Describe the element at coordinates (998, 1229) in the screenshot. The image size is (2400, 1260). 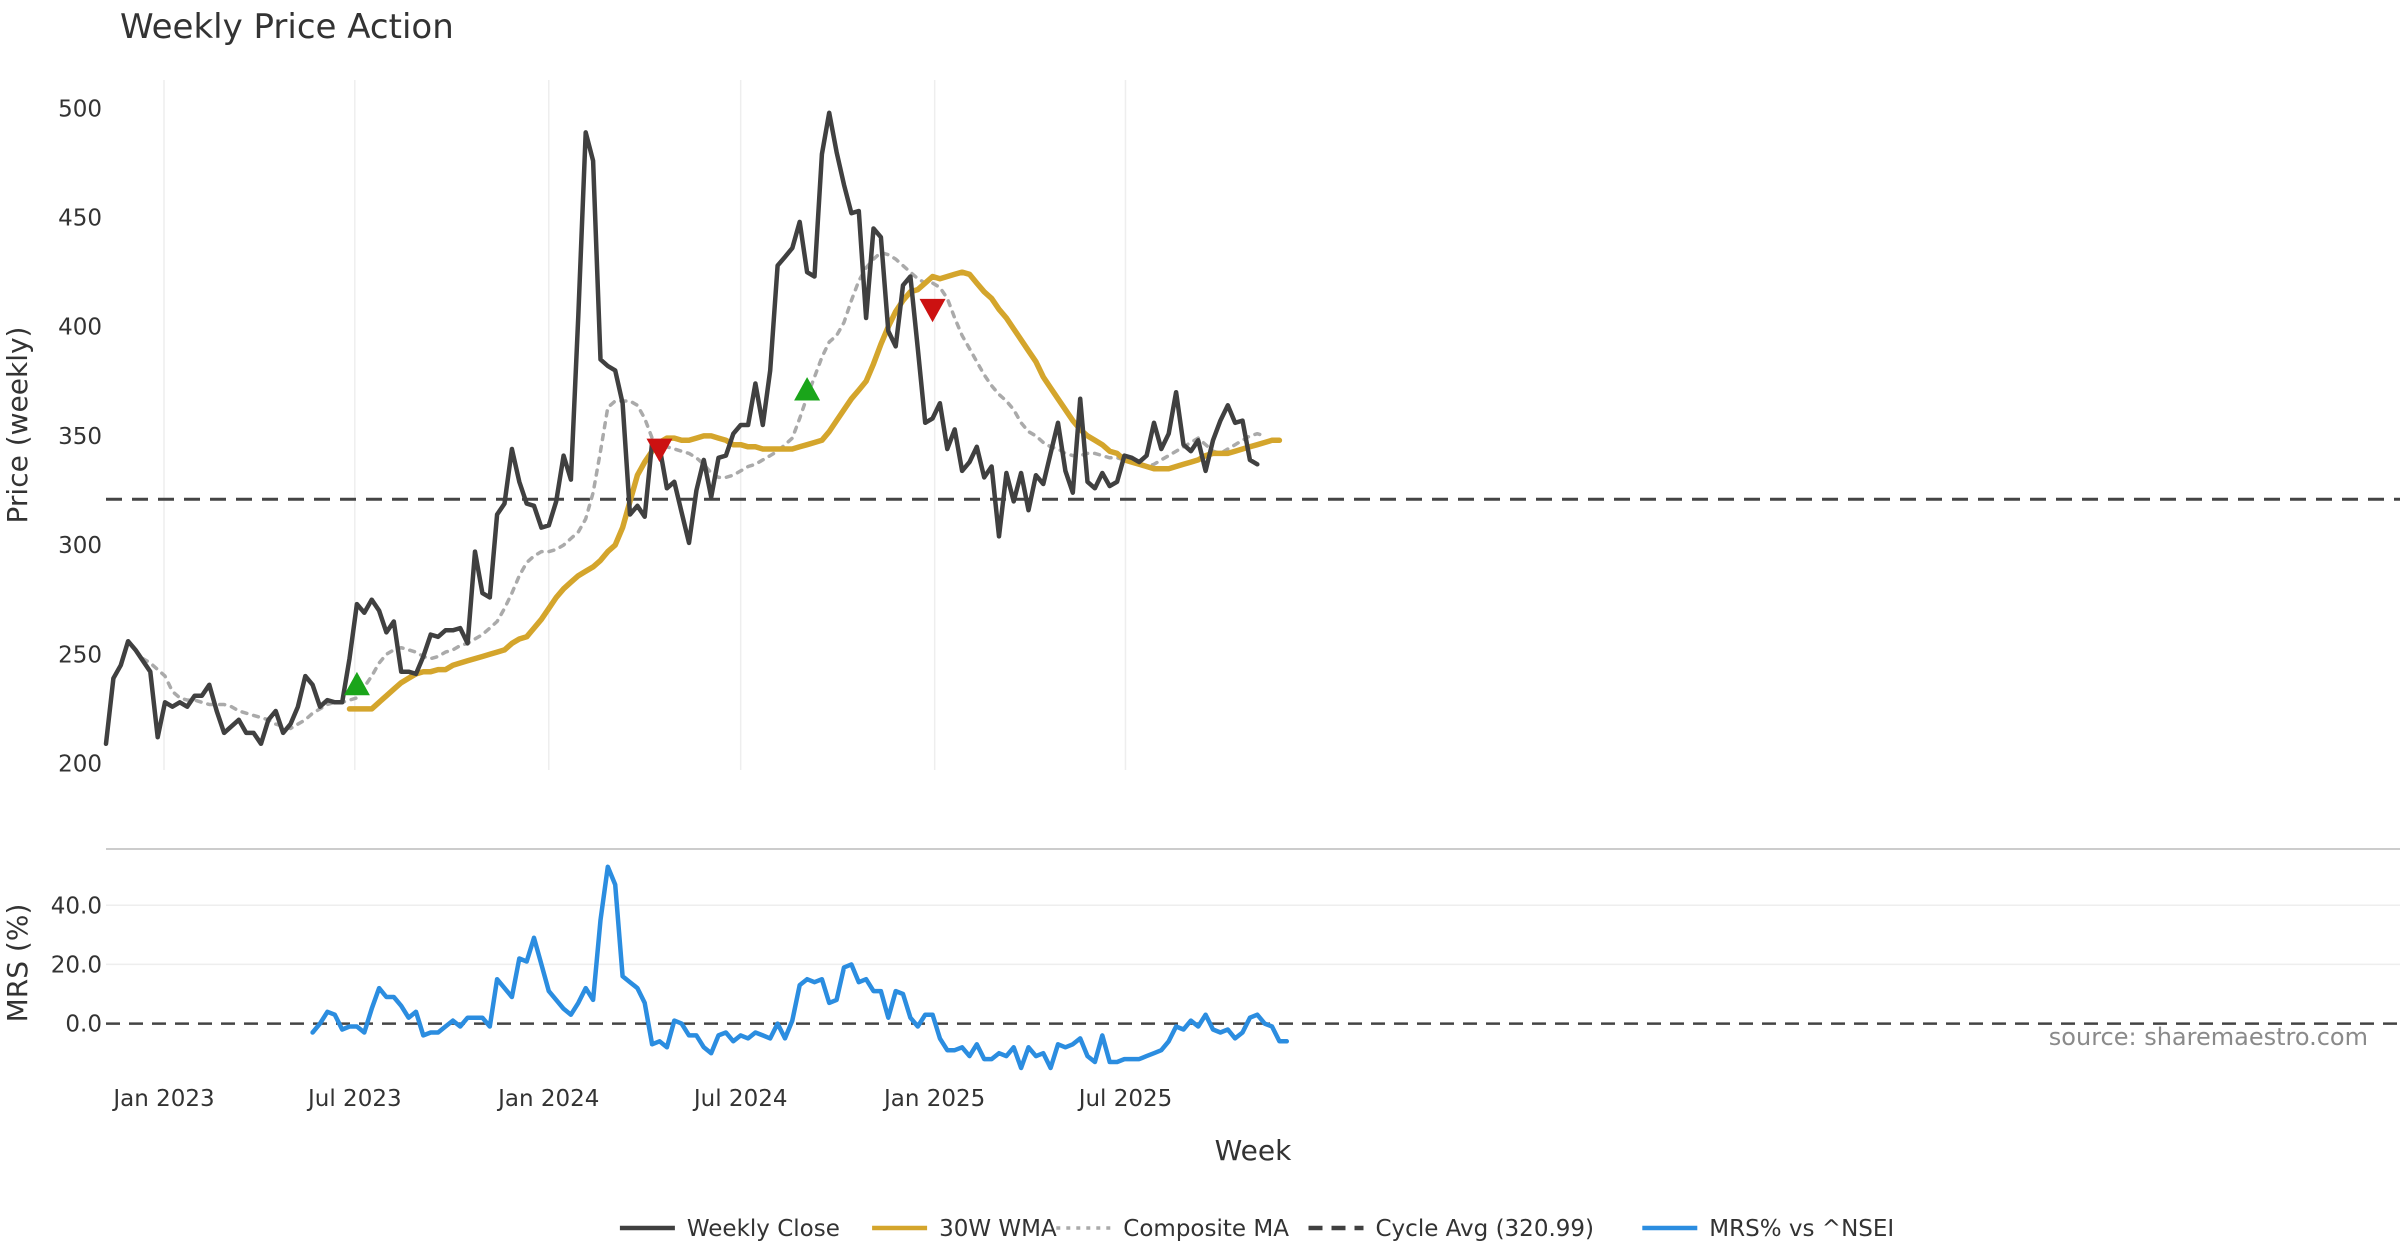
I see `legend-label: 30W WMA` at that location.